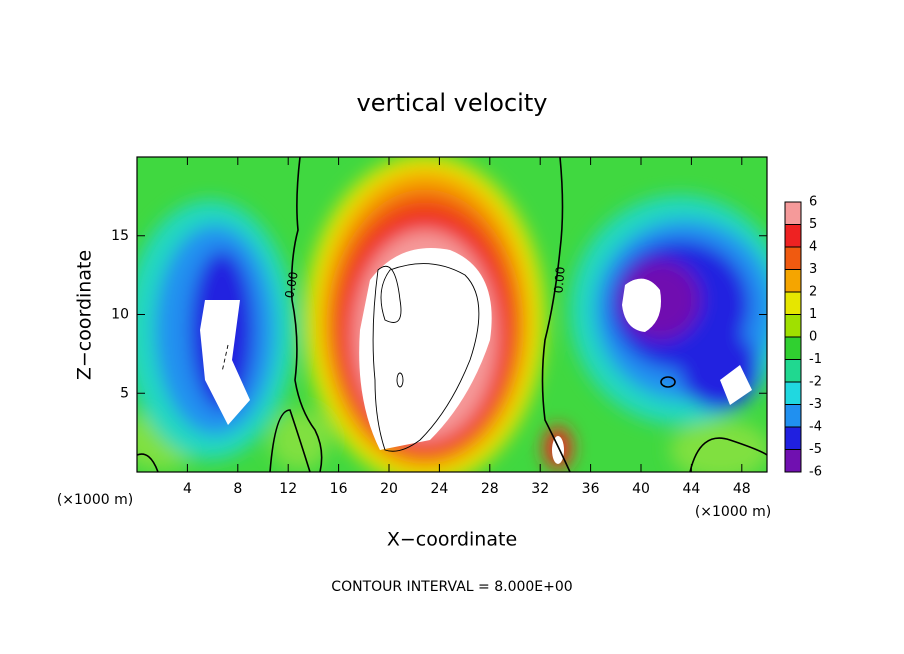  Describe the element at coordinates (451, 587) in the screenshot. I see `footnote: CONTOUR INTERVAL = 8.000E+00` at that location.